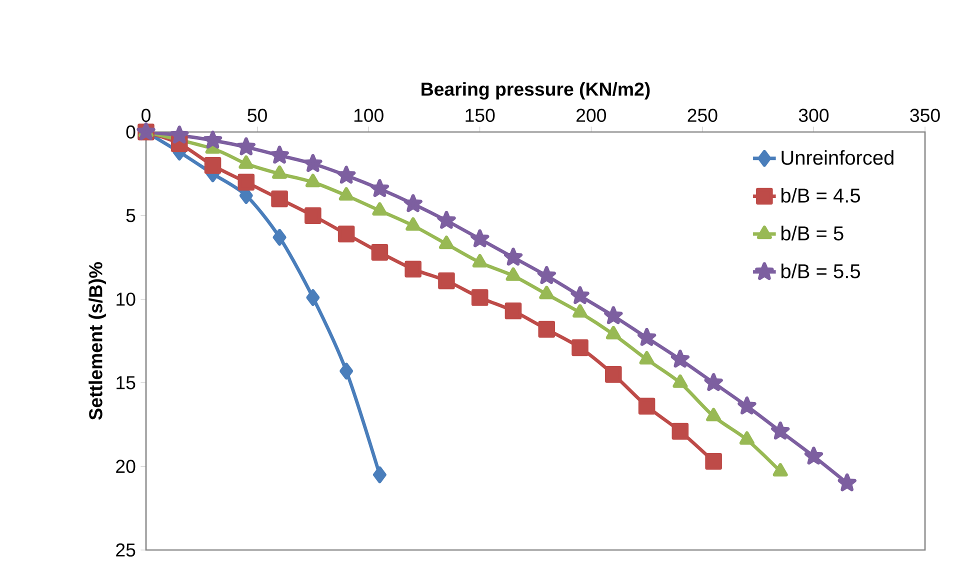 The height and width of the screenshot is (575, 959). I want to click on x-tick-label: 100, so click(369, 115).